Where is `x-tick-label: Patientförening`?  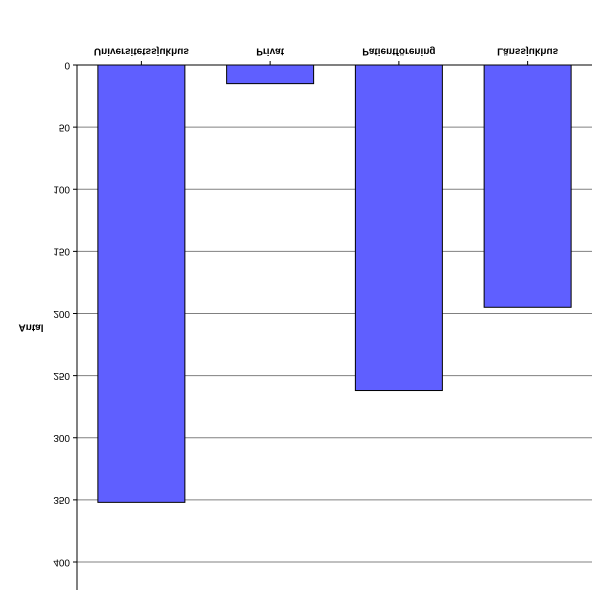 x-tick-label: Patientförening is located at coordinates (398, 50).